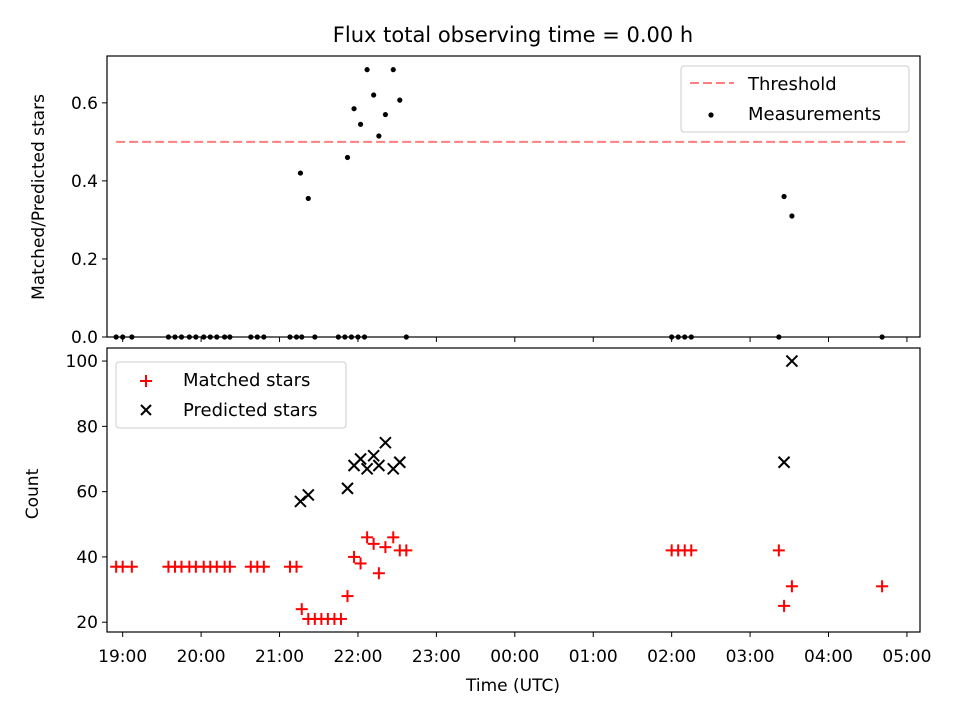 The image size is (960, 720). I want to click on x-tick-label: 21:00, so click(279, 657).